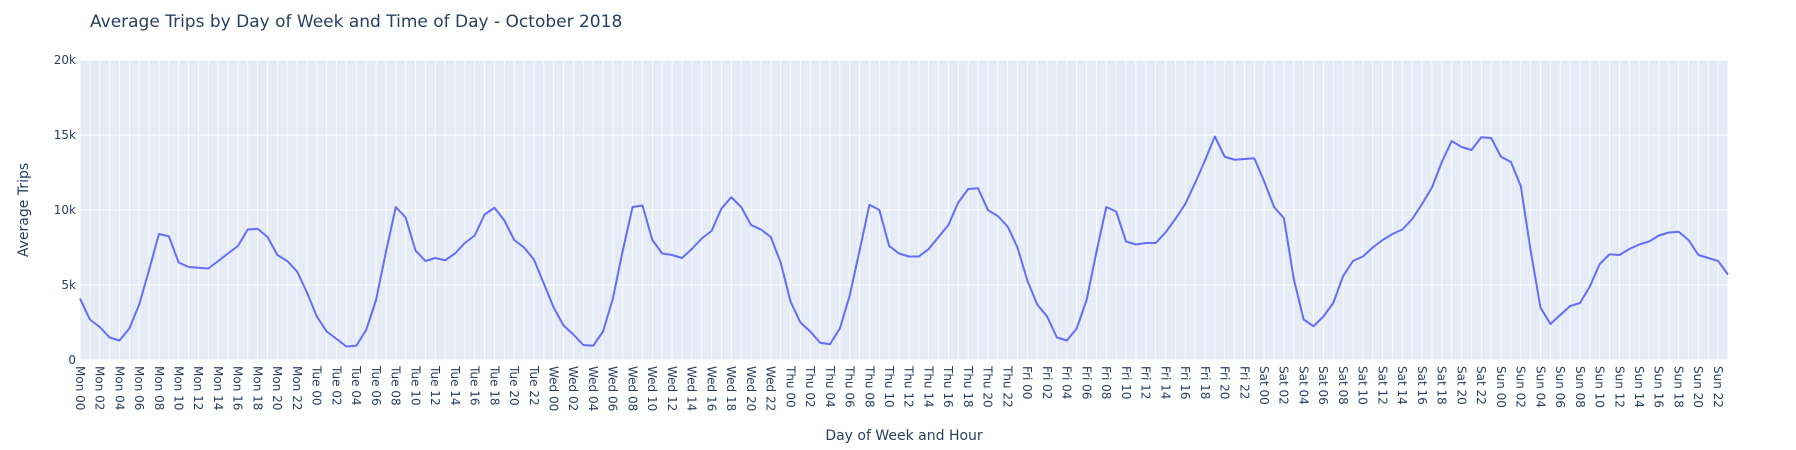 This screenshot has height=450, width=1796. I want to click on x-tick-label: Mon 16, so click(238, 388).